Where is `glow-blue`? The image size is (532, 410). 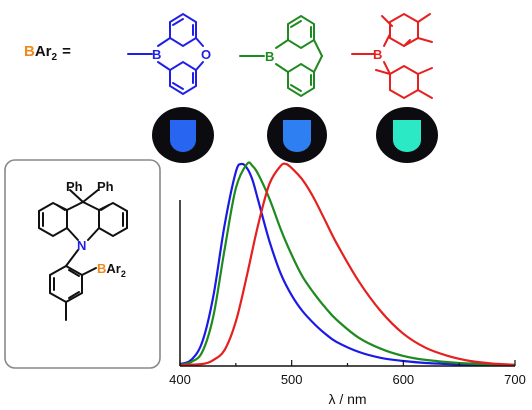 glow-blue is located at coordinates (183, 136).